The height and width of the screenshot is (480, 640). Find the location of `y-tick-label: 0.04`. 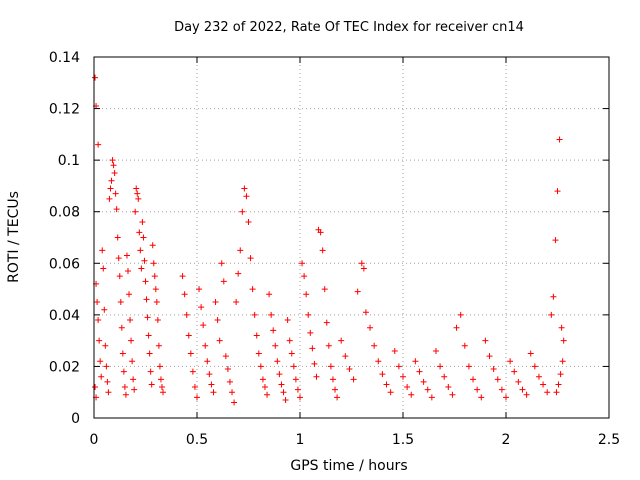

y-tick-label: 0.04 is located at coordinates (64, 316).